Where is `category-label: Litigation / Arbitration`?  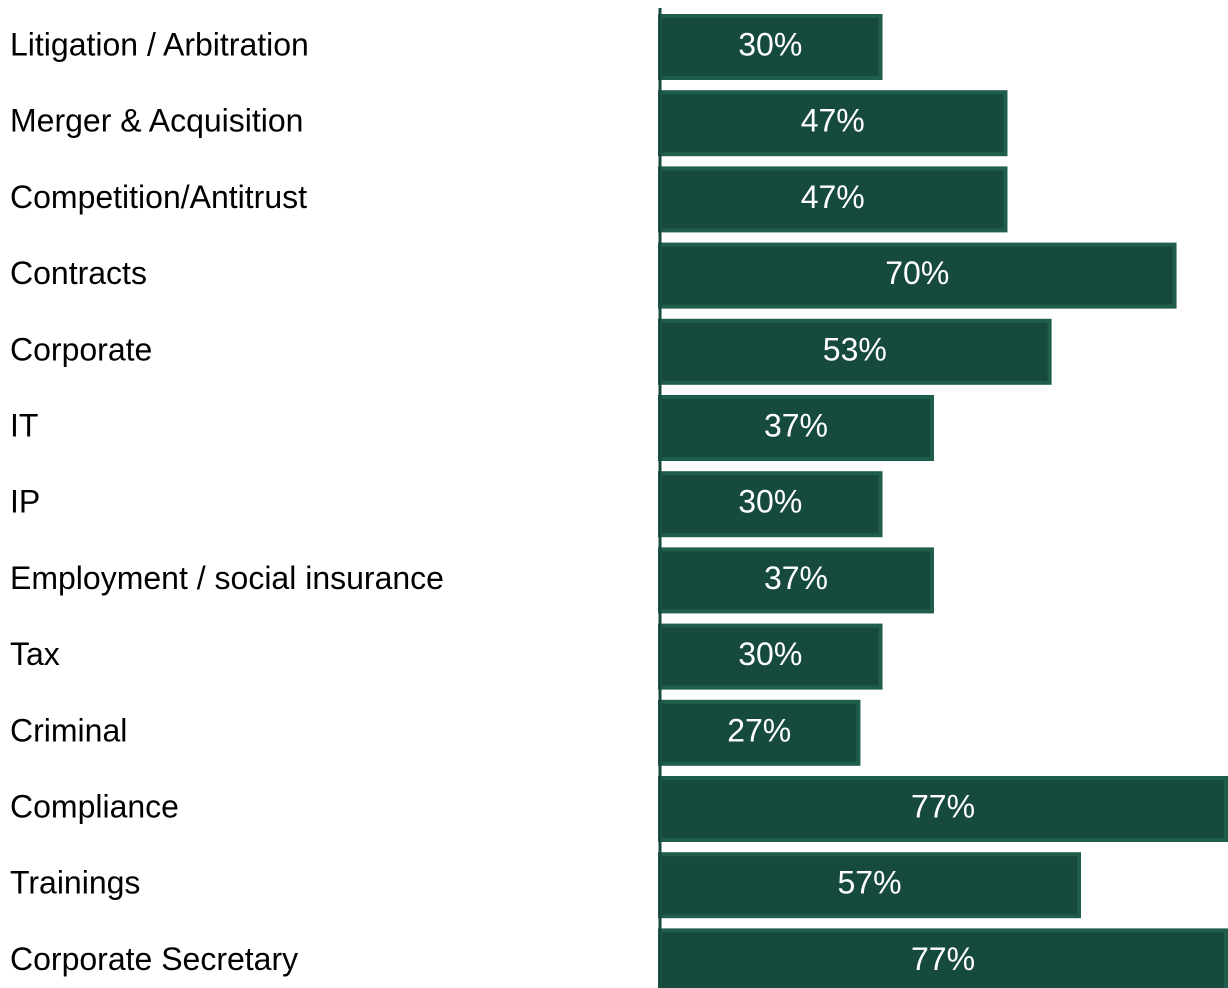
category-label: Litigation / Arbitration is located at coordinates (159, 44).